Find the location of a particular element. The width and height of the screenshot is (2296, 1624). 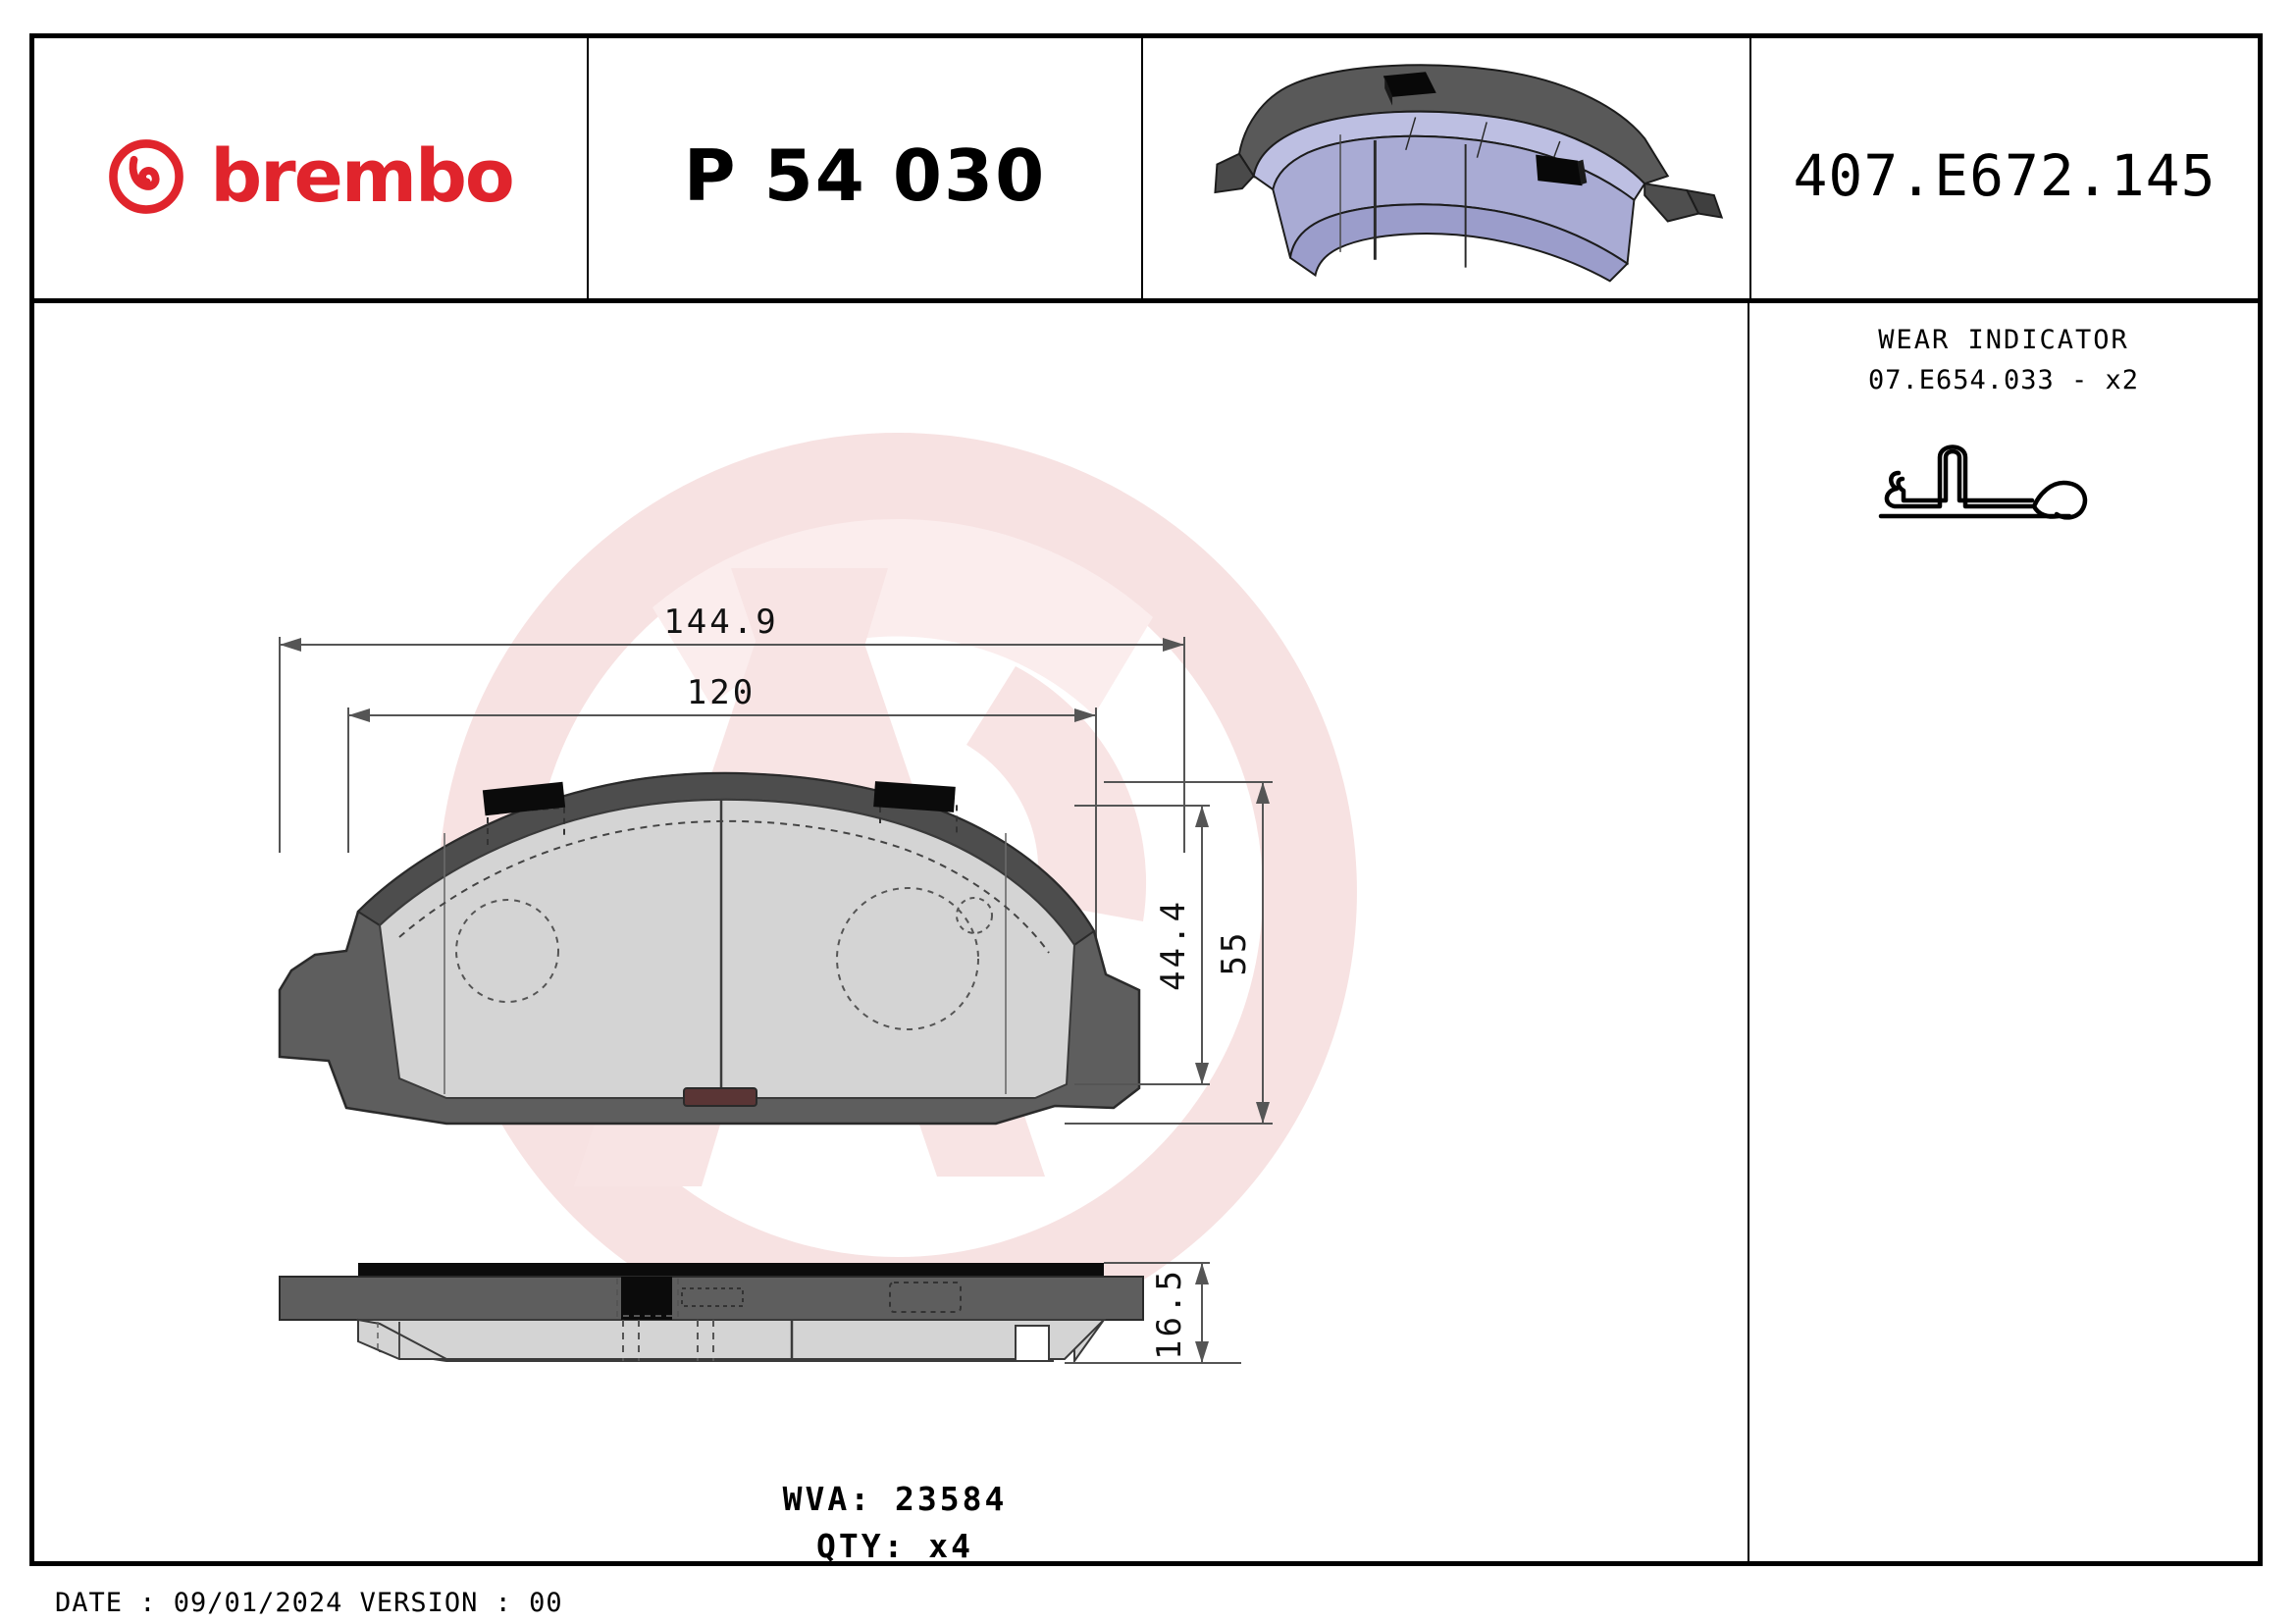

wear-indicator-clip-icon is located at coordinates (1983, 482).